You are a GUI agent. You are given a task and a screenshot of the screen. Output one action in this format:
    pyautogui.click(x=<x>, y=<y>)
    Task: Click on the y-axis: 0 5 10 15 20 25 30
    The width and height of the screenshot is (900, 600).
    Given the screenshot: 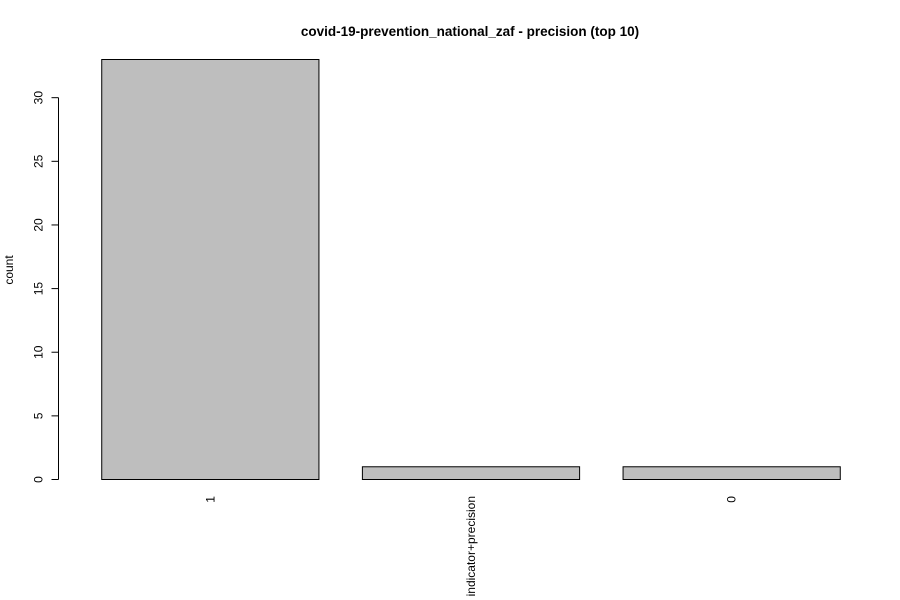 What is the action you would take?
    pyautogui.click(x=45, y=287)
    